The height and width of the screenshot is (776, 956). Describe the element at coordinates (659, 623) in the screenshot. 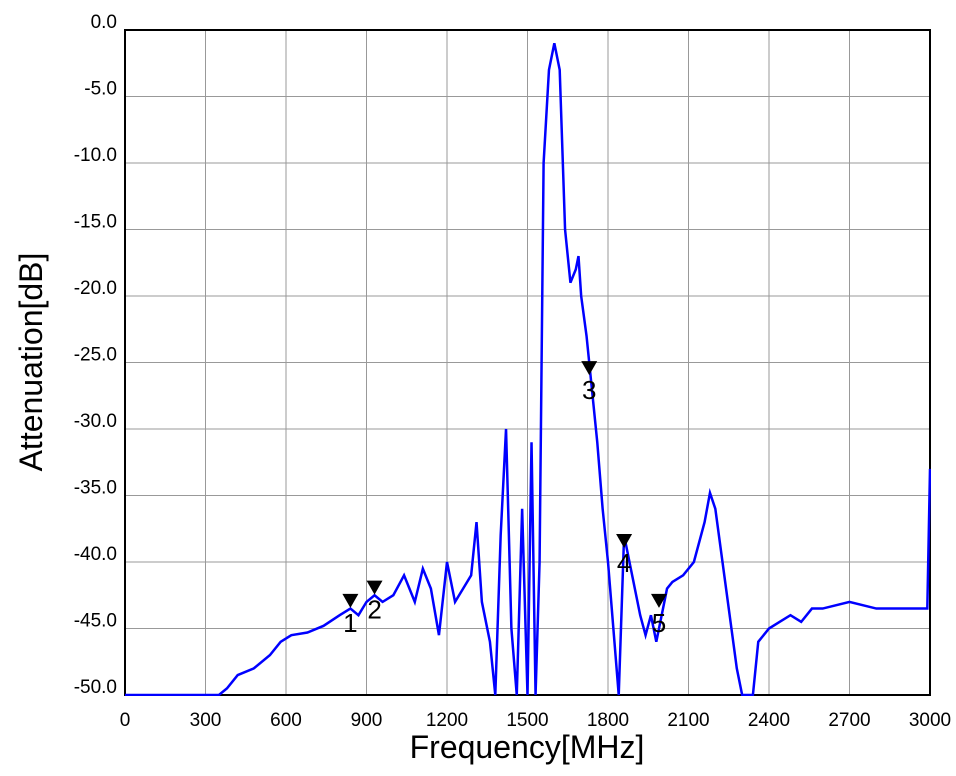

I see `marker-label: 5` at that location.